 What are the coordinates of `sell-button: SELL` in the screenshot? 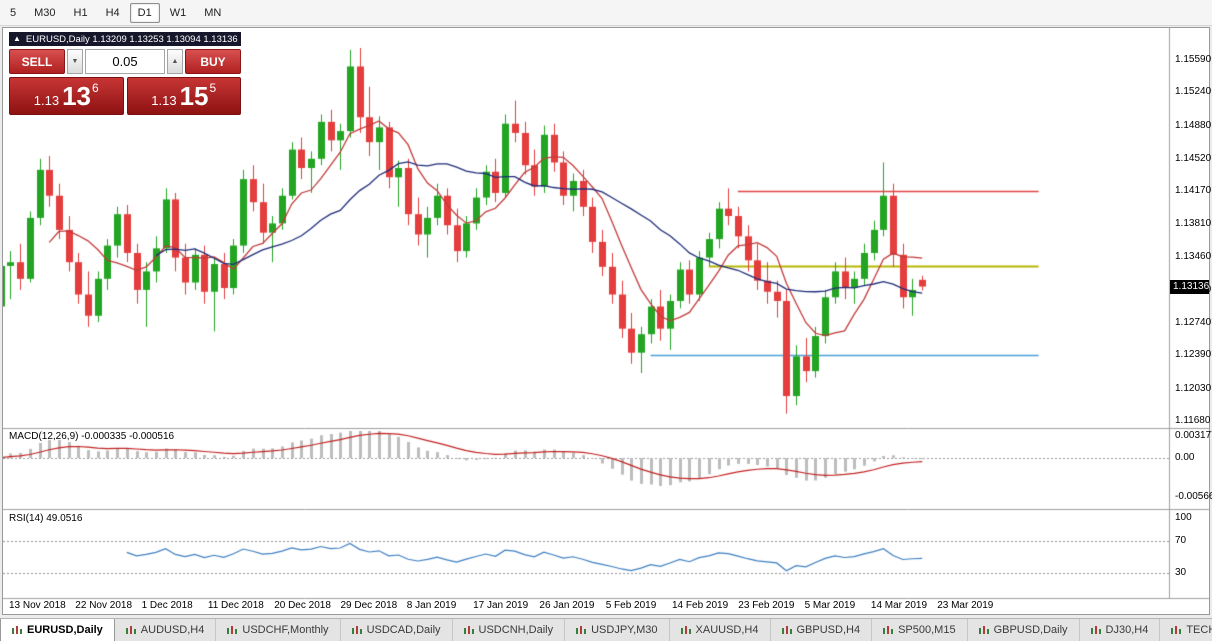 It's located at (37, 61).